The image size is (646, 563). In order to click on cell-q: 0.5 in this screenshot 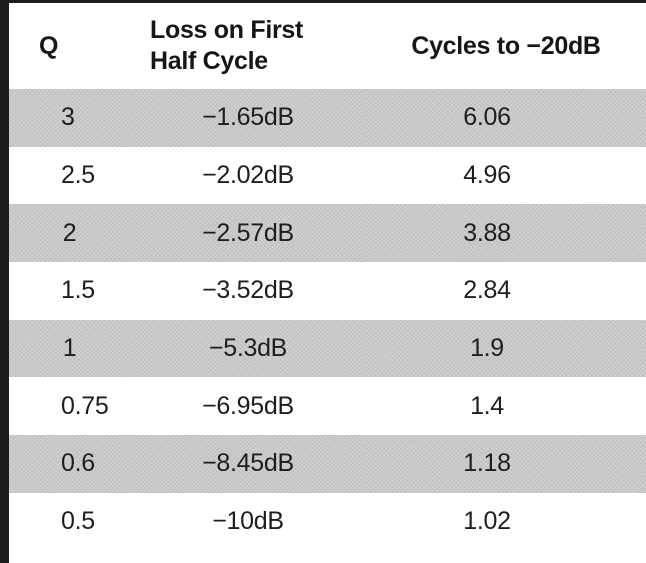, I will do `click(78, 521)`.